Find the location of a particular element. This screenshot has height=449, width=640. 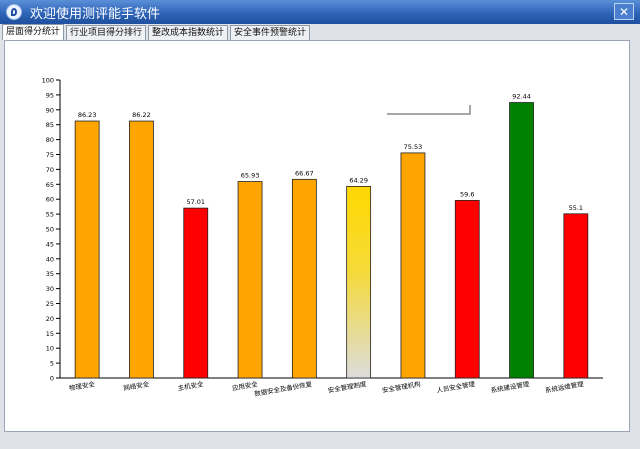

category-label: 安全管理机构 is located at coordinates (401, 387).